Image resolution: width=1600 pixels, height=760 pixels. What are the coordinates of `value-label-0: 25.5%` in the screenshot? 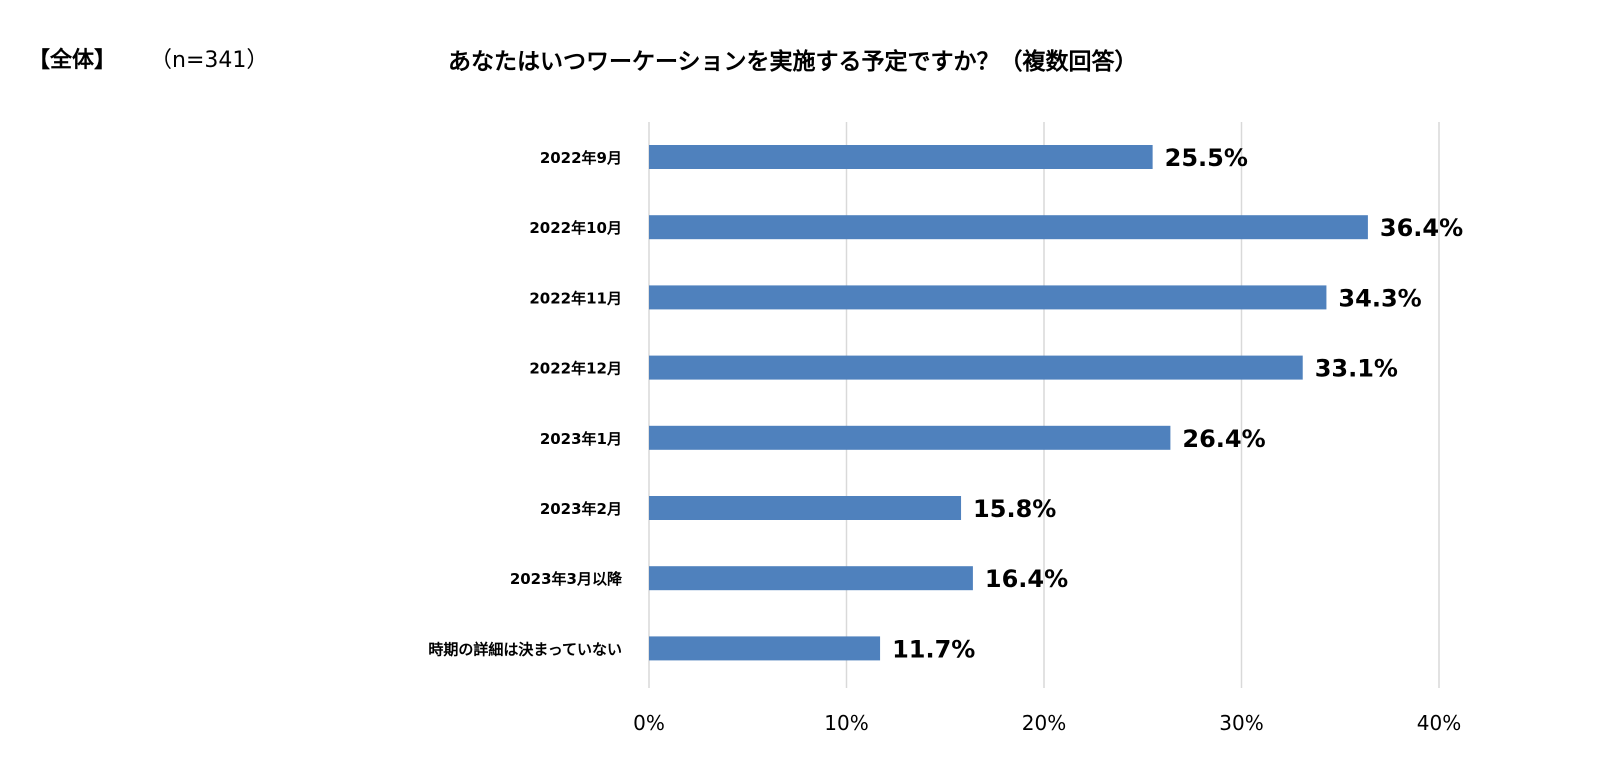 It's located at (1206, 158).